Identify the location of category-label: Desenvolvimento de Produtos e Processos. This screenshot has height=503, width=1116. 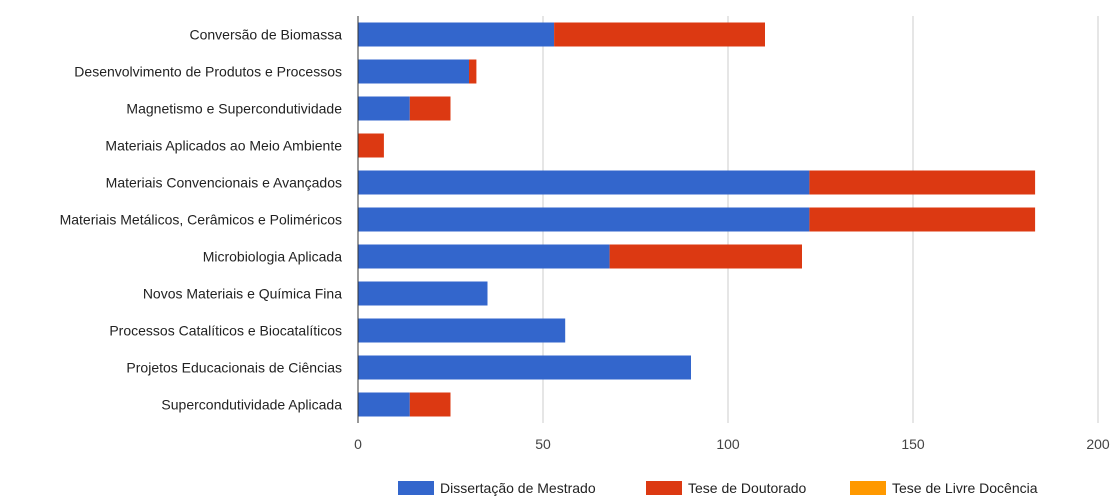
(208, 72).